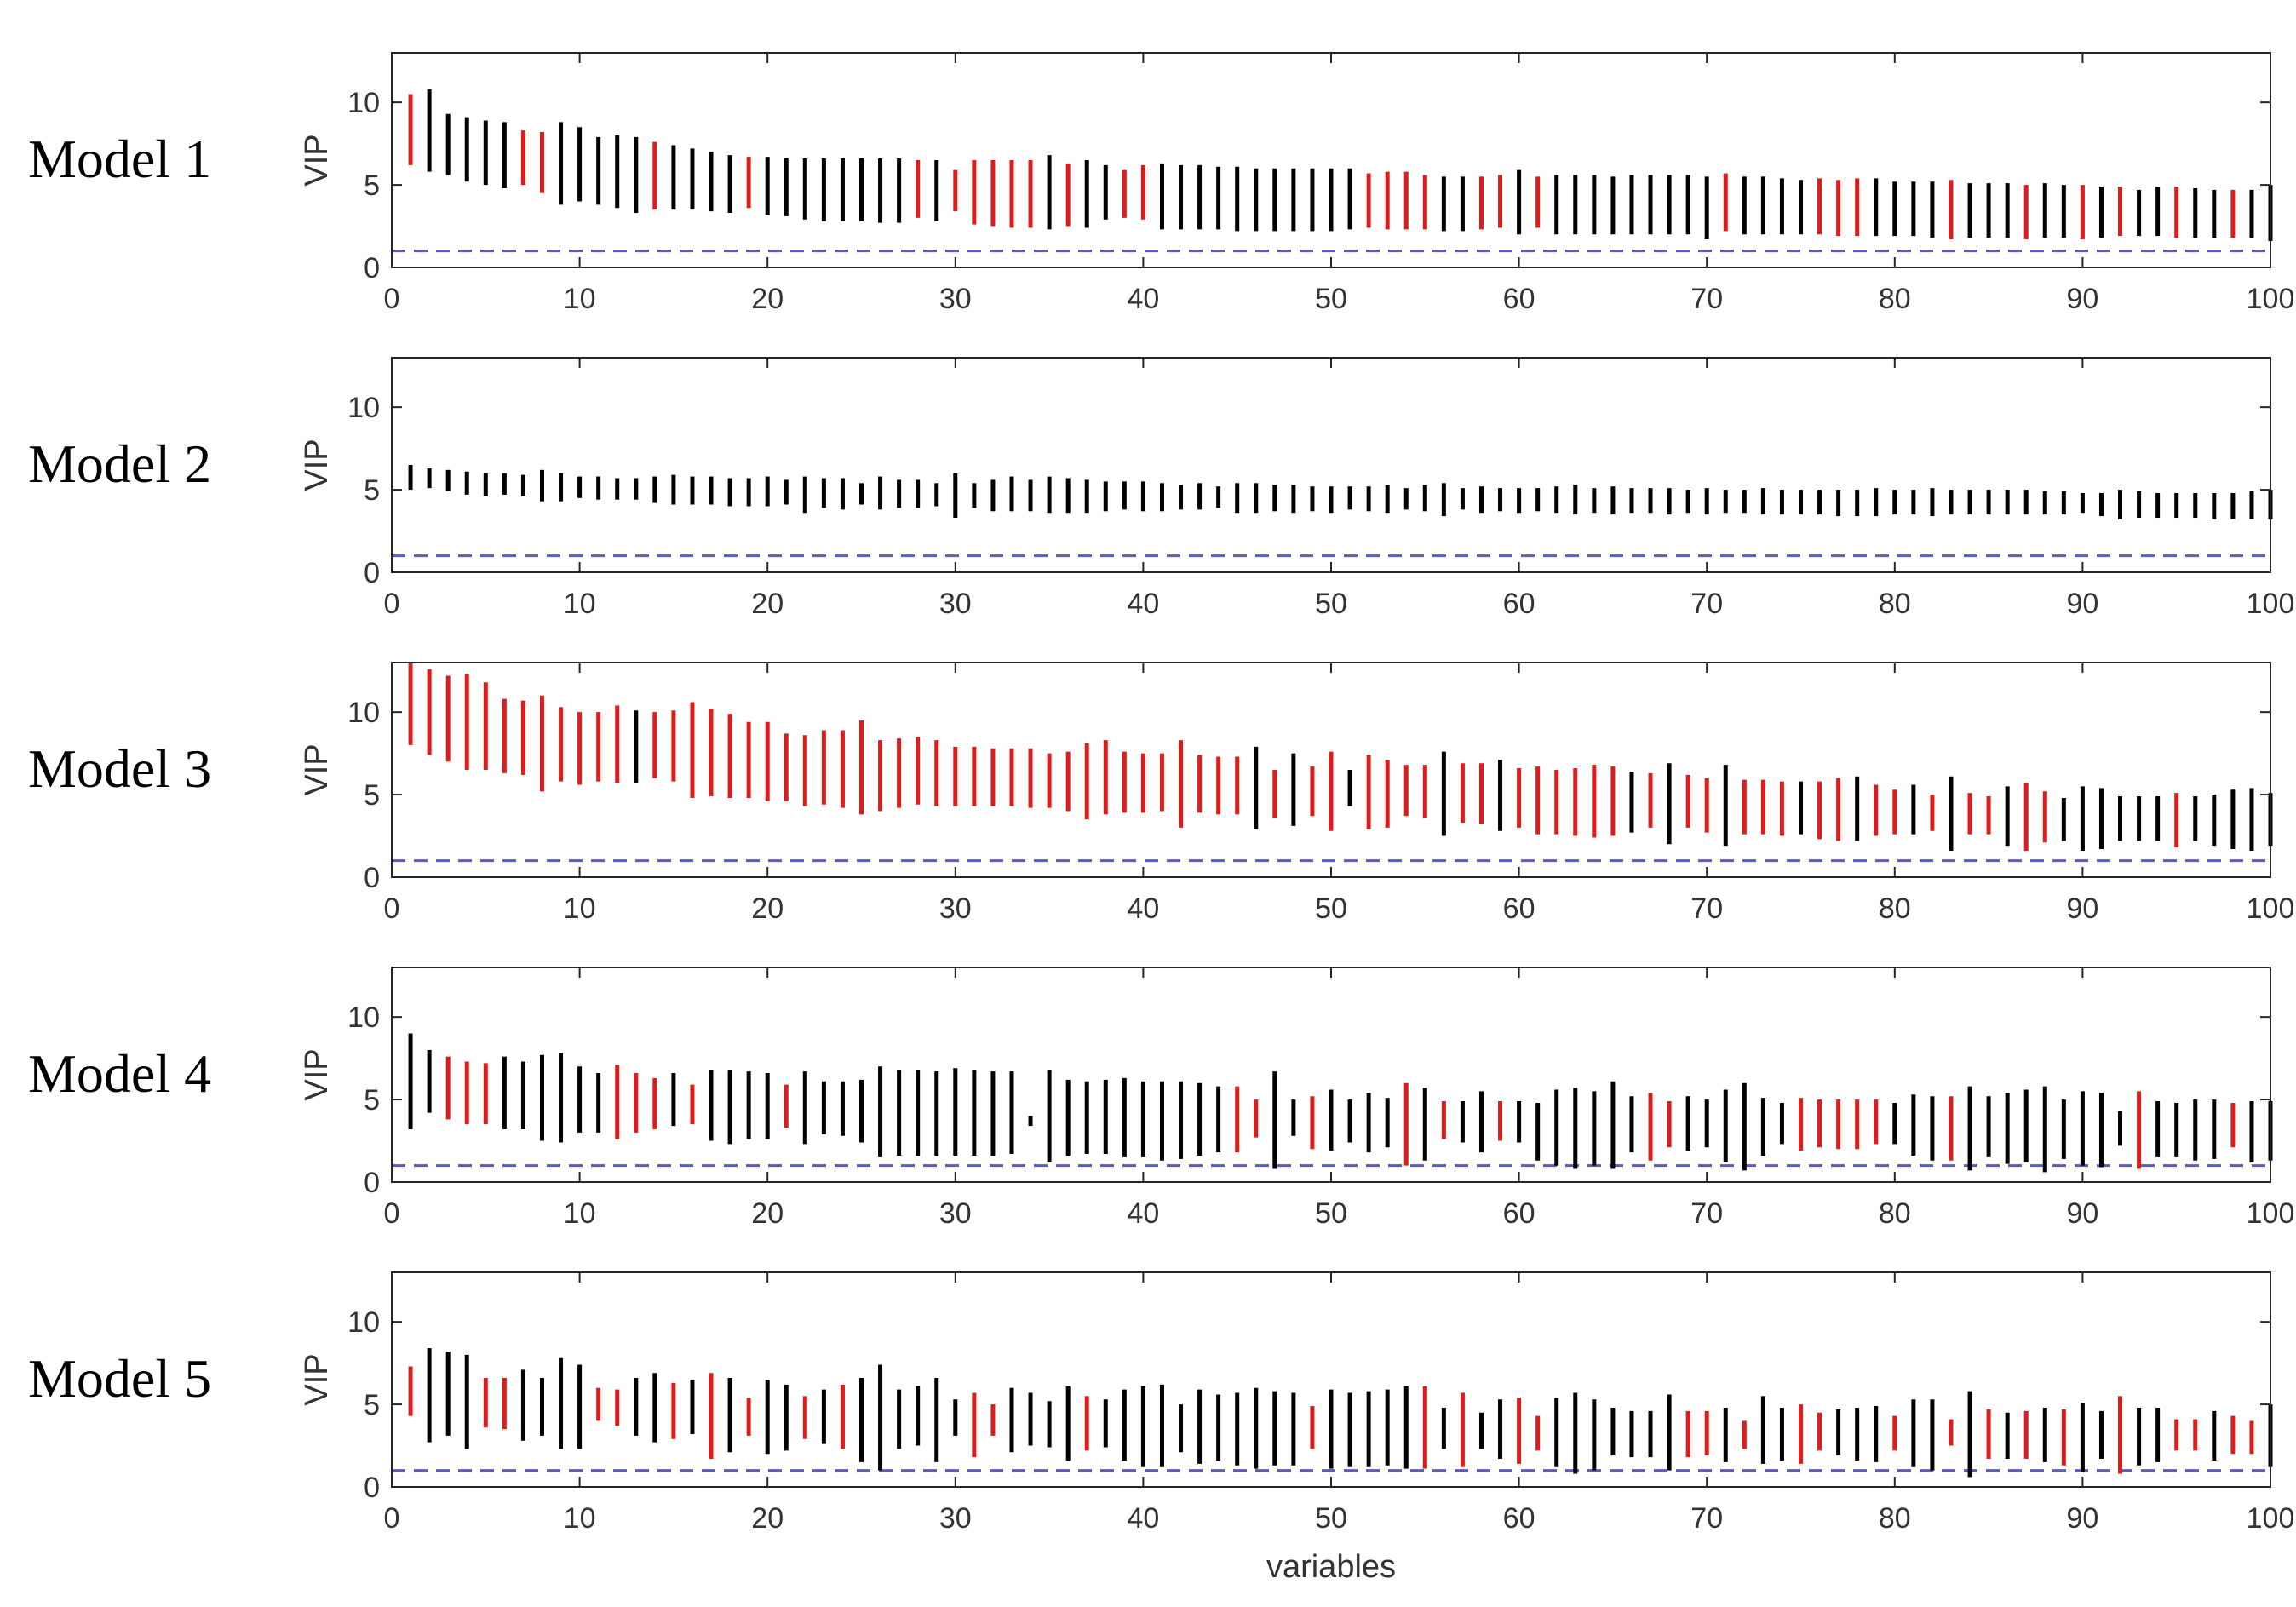 This screenshot has height=1607, width=2296. I want to click on model-label: Model 1, so click(119, 159).